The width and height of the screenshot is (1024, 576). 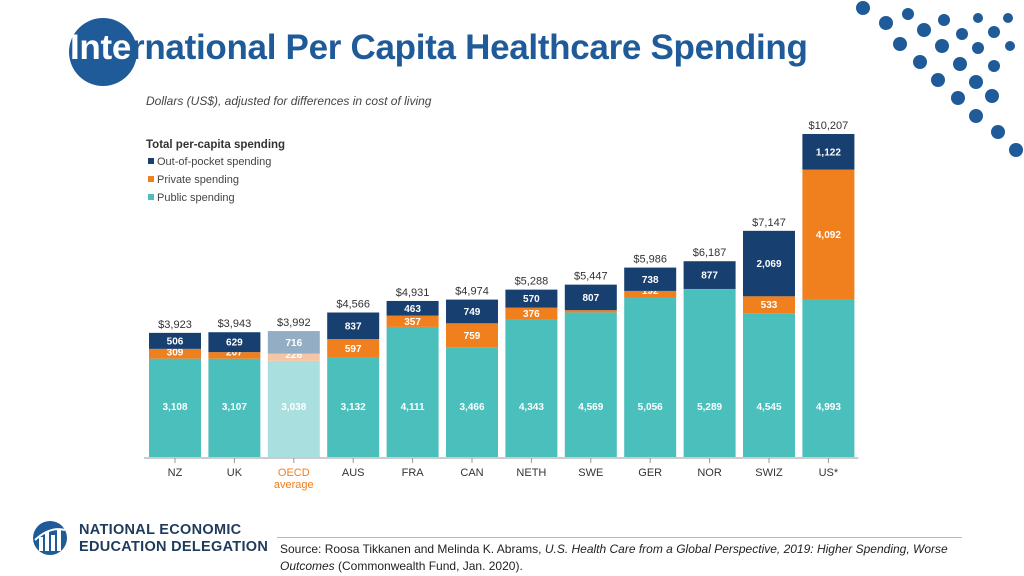 What do you see at coordinates (294, 323) in the screenshot?
I see `bar-total-label: $3,992` at bounding box center [294, 323].